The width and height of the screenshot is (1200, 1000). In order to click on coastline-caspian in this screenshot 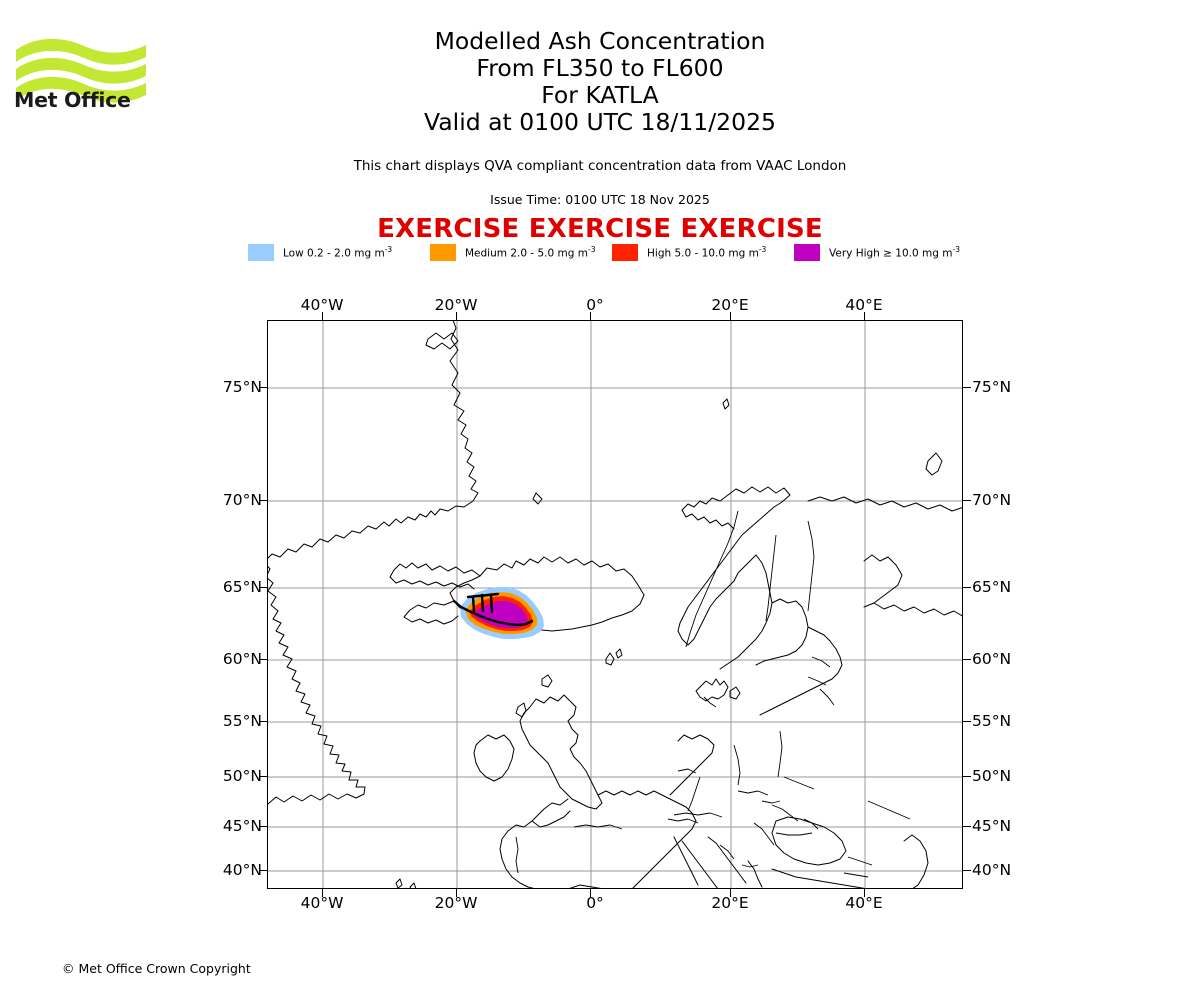, I will do `click(916, 861)`.